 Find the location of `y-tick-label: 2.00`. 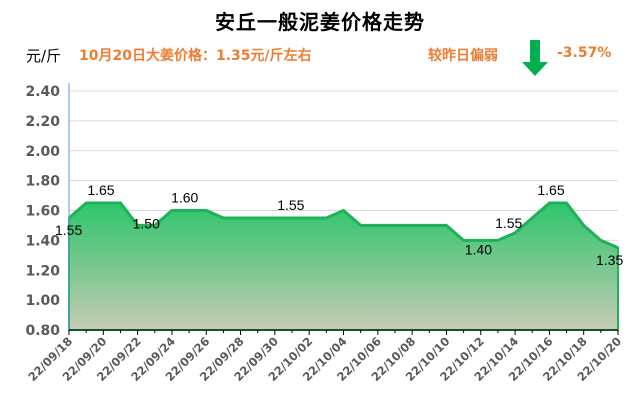

y-tick-label: 2.00 is located at coordinates (42, 152).